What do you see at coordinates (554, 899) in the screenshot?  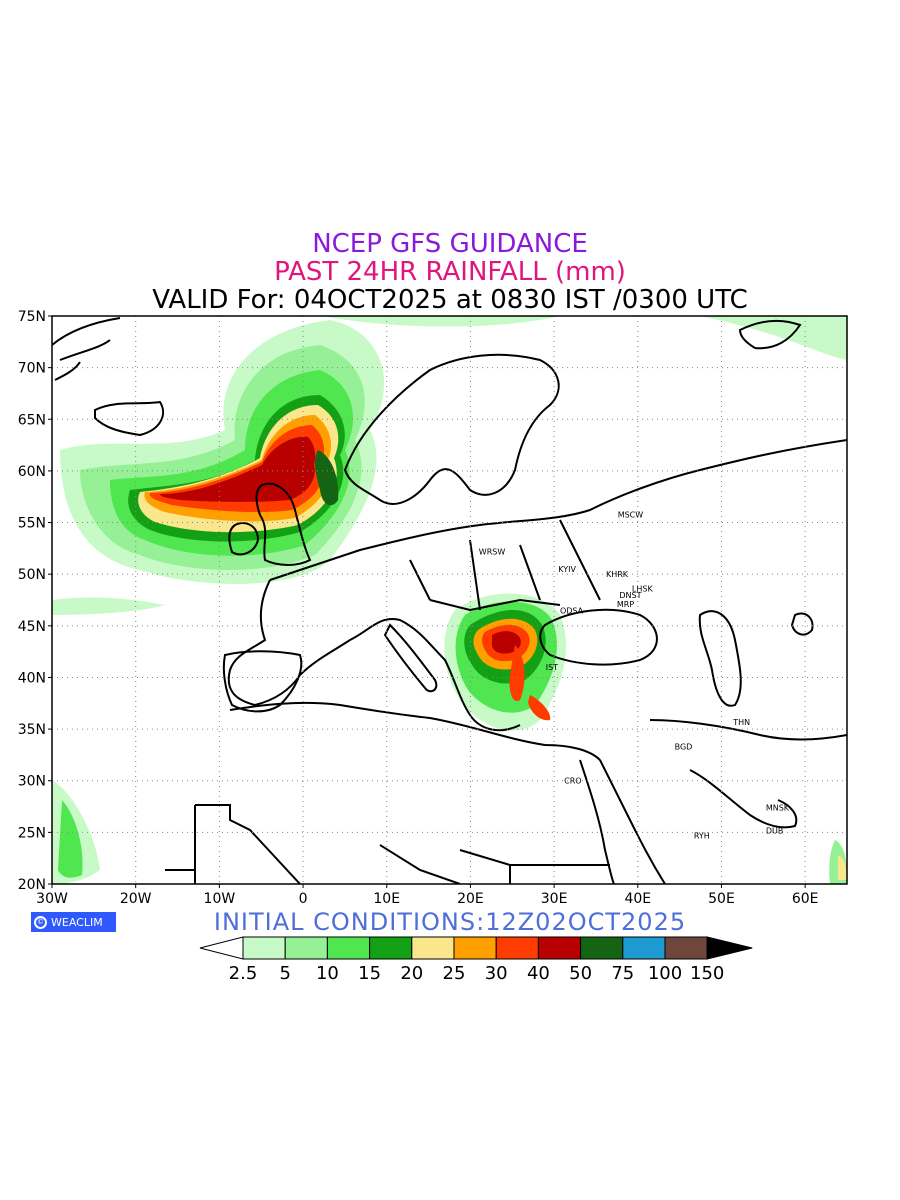 I see `lon-tick-label: 30E` at bounding box center [554, 899].